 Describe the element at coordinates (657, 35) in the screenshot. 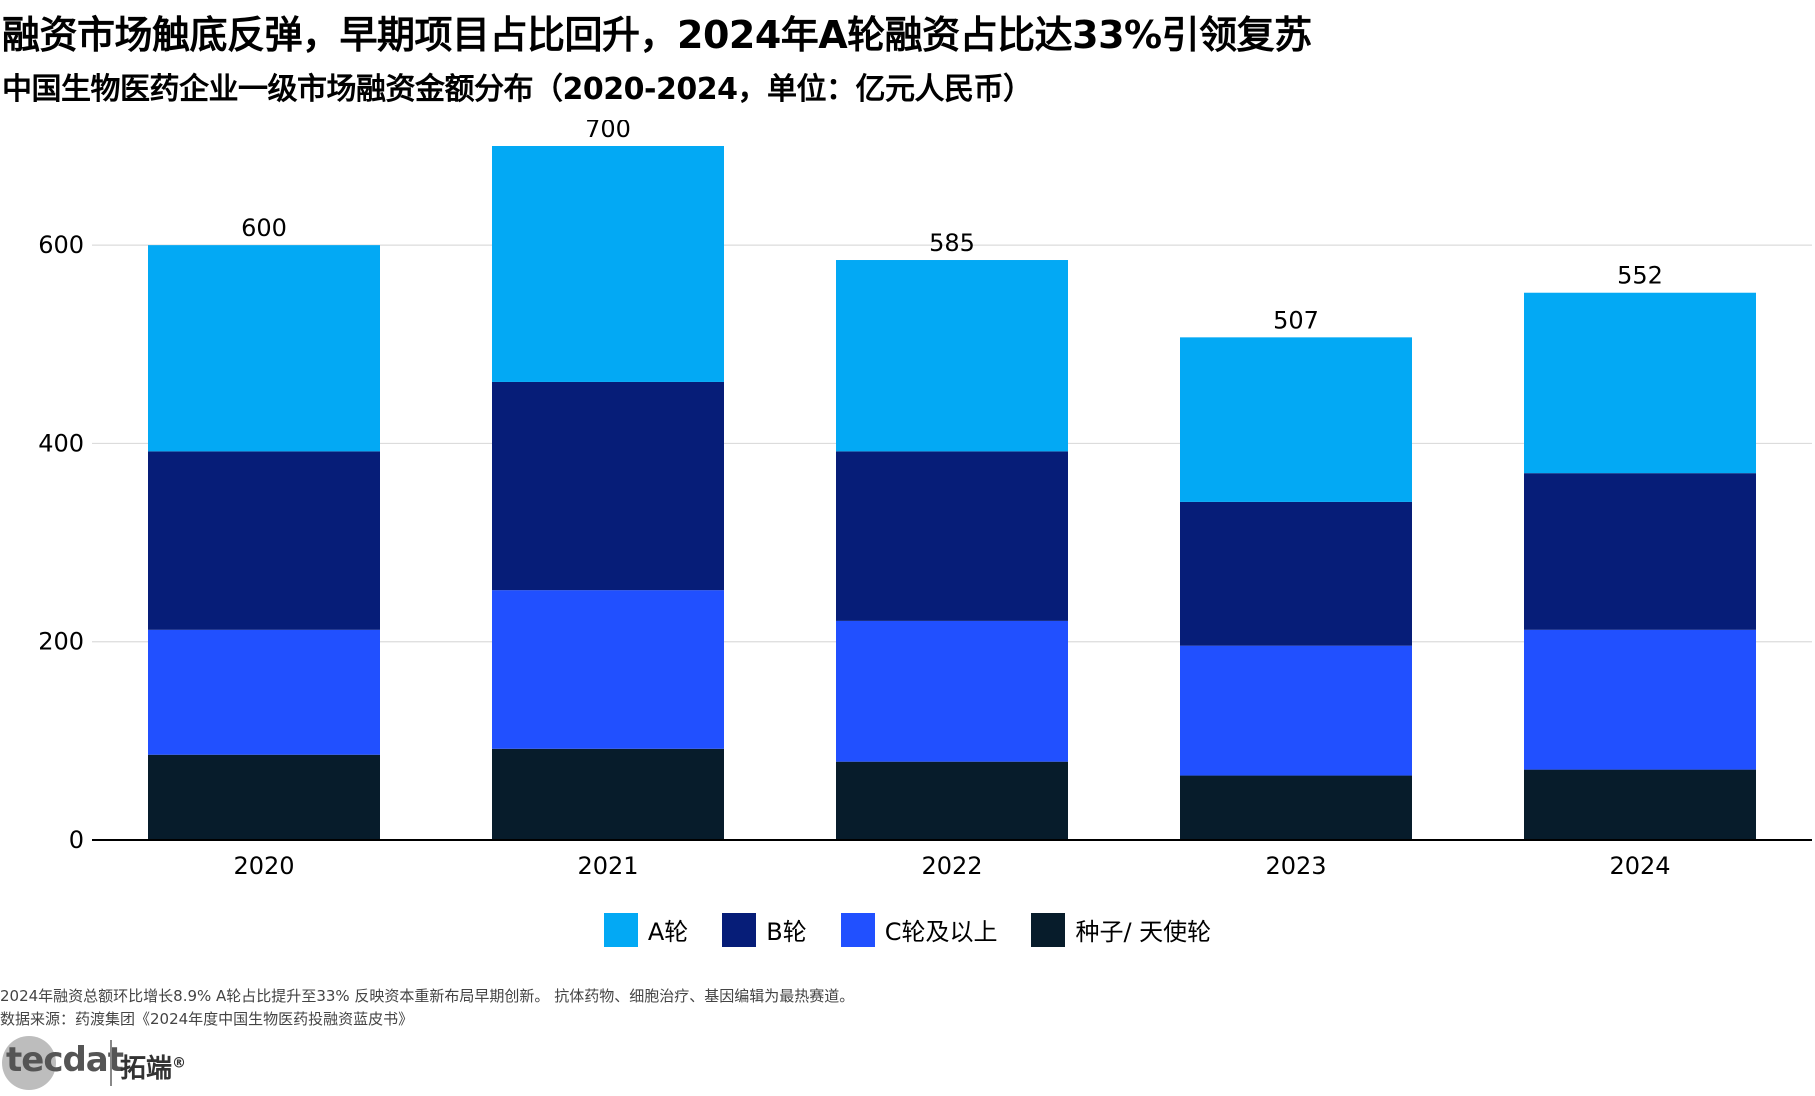

I see `chart-title: 融资市场触底反弹，早期项目占比回升，2024年A轮融资占比达33%引领复苏` at that location.